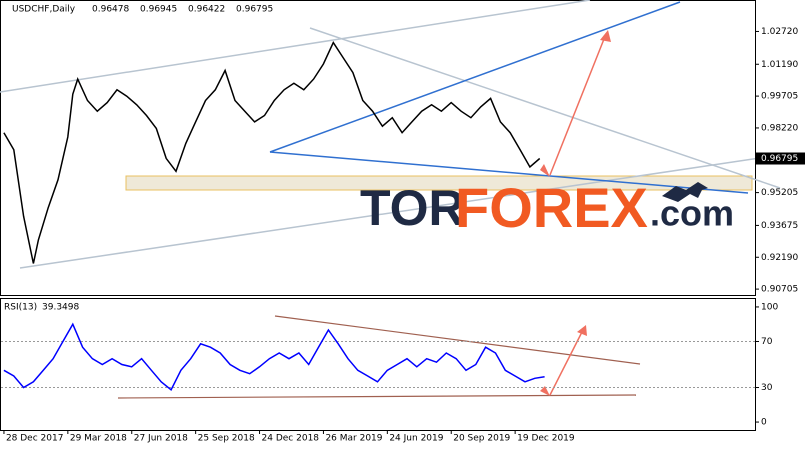  I want to click on x-tick-label: 24 Dec 2018, so click(291, 439).